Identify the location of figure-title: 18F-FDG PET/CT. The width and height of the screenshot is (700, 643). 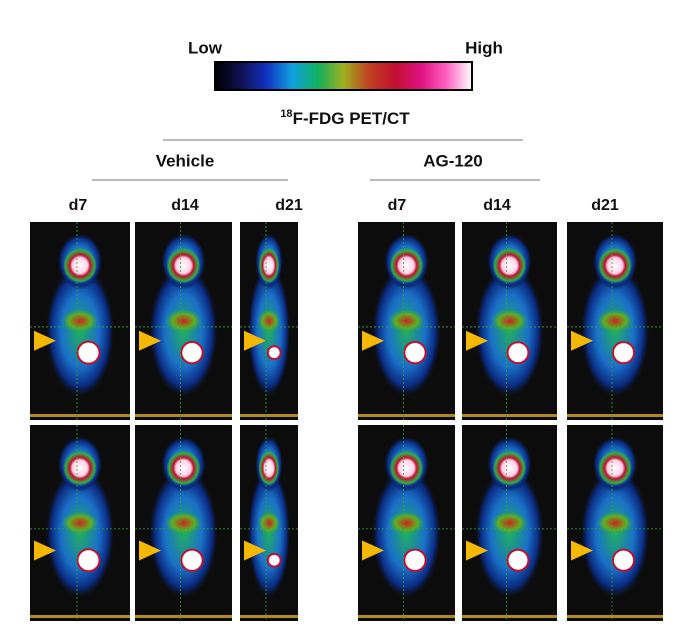
(345, 118).